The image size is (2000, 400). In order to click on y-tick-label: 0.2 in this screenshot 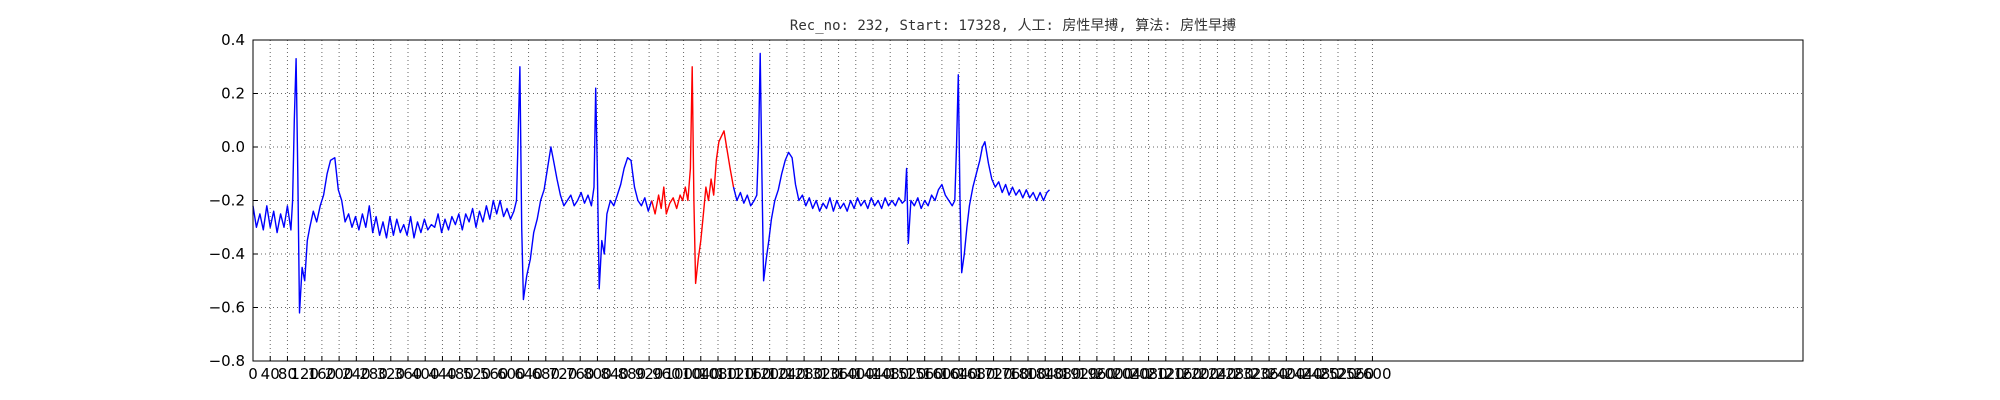, I will do `click(233, 94)`.